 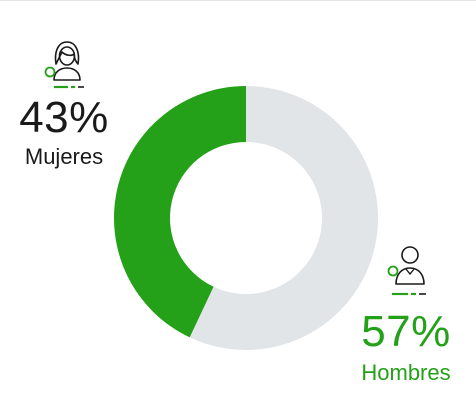 I want to click on male-percentage: 57%, so click(x=406, y=331).